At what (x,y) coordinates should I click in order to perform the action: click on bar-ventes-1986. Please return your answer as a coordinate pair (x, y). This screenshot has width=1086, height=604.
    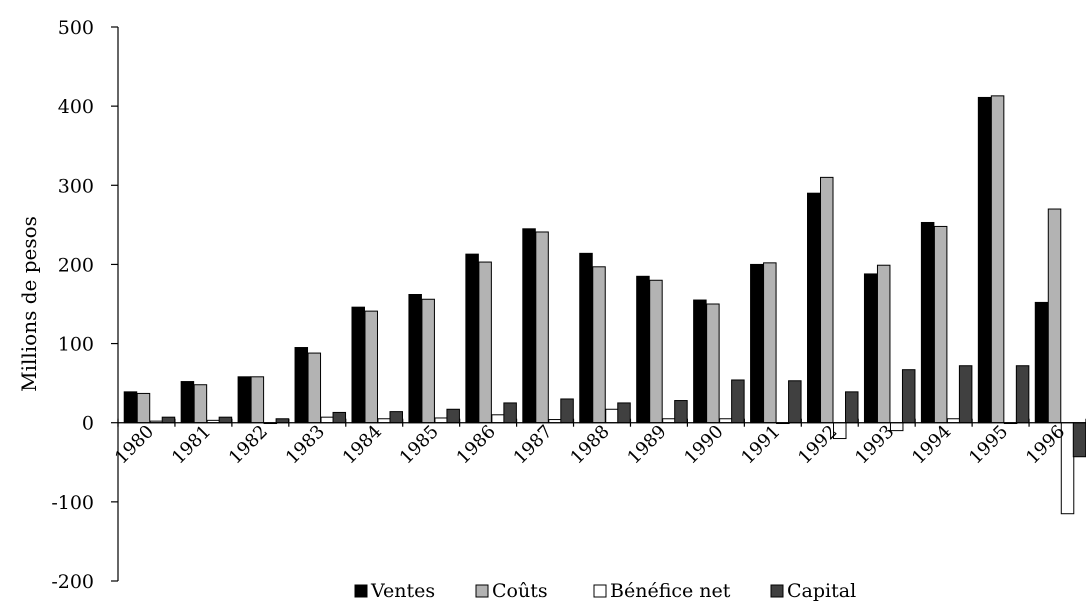
    Looking at the image, I should click on (472, 338).